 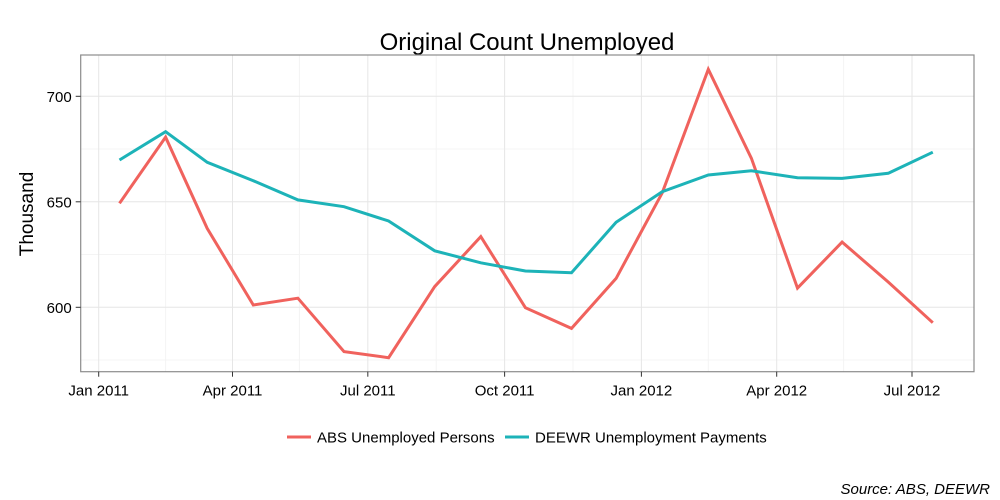 I want to click on x-tick-label: Jul 2011, so click(x=368, y=391).